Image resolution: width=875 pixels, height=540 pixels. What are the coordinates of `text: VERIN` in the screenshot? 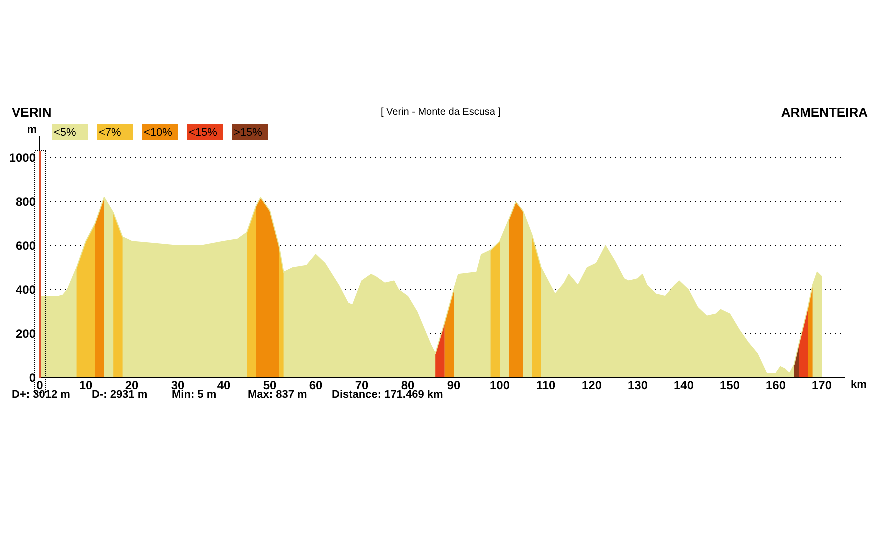 It's located at (32, 112).